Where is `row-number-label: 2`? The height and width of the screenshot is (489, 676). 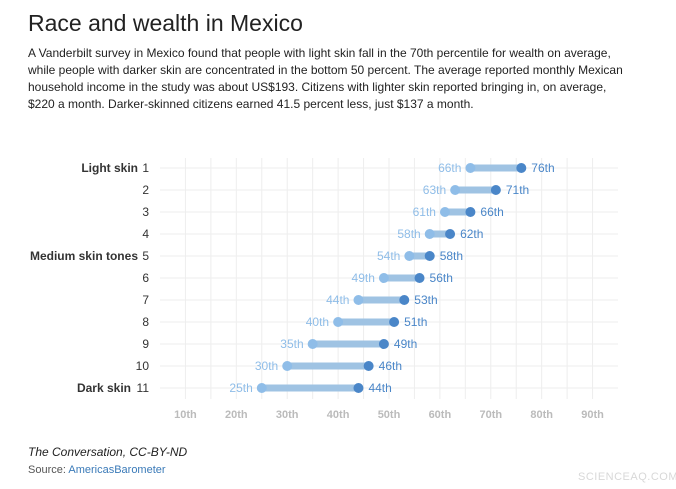 row-number-label: 2 is located at coordinates (145, 190).